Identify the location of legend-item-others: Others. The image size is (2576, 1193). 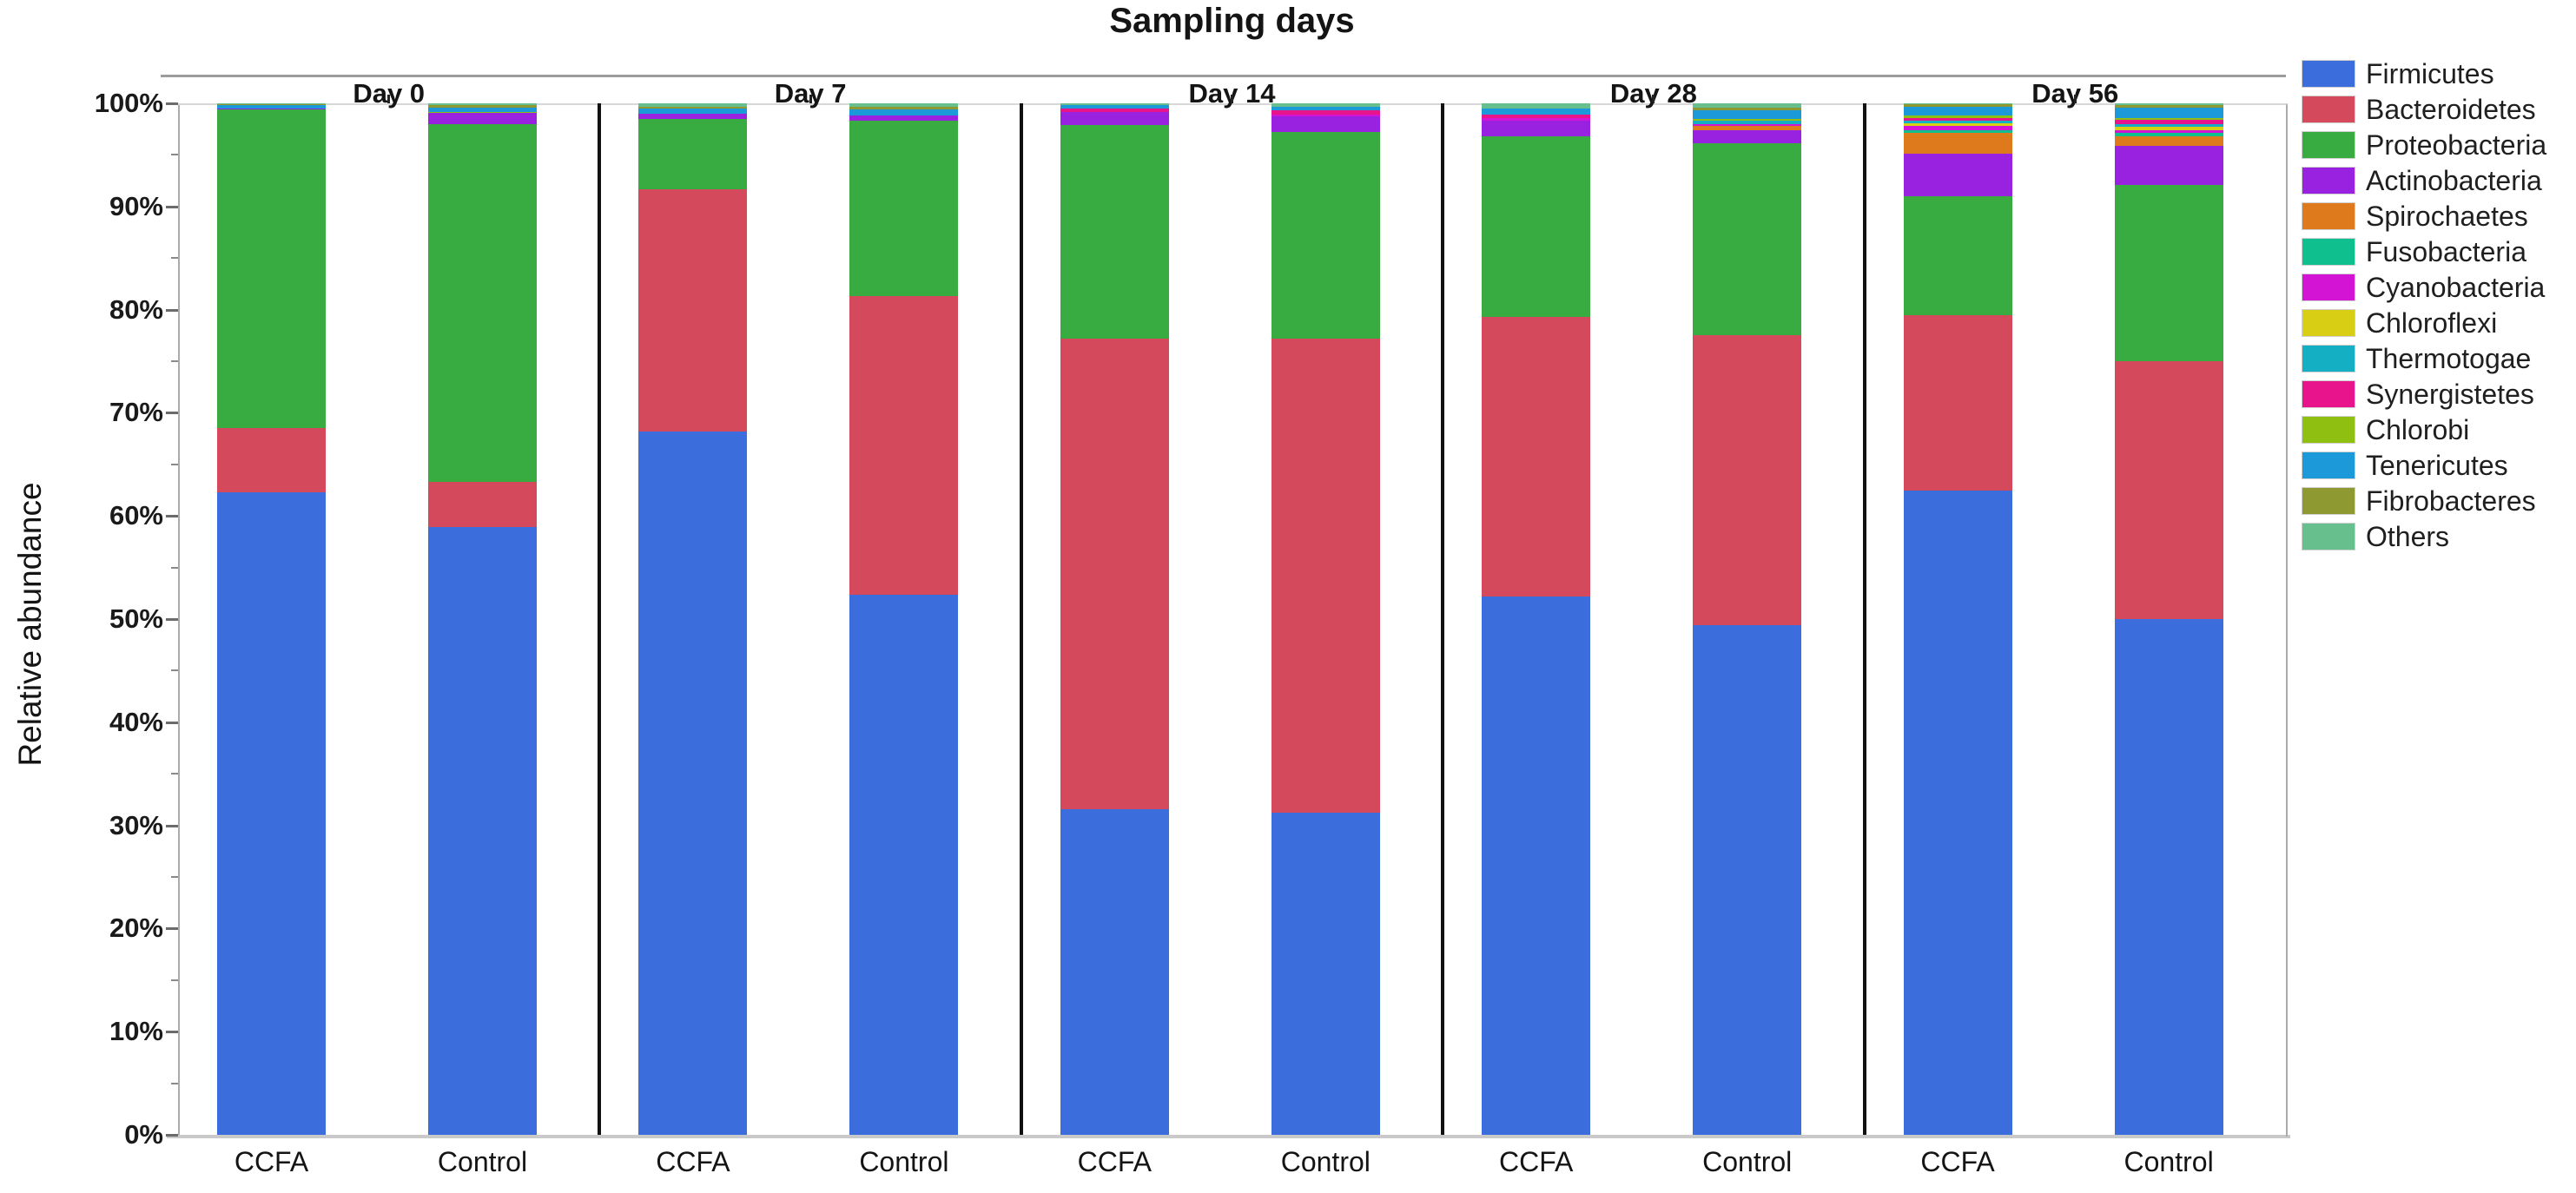
(2424, 536).